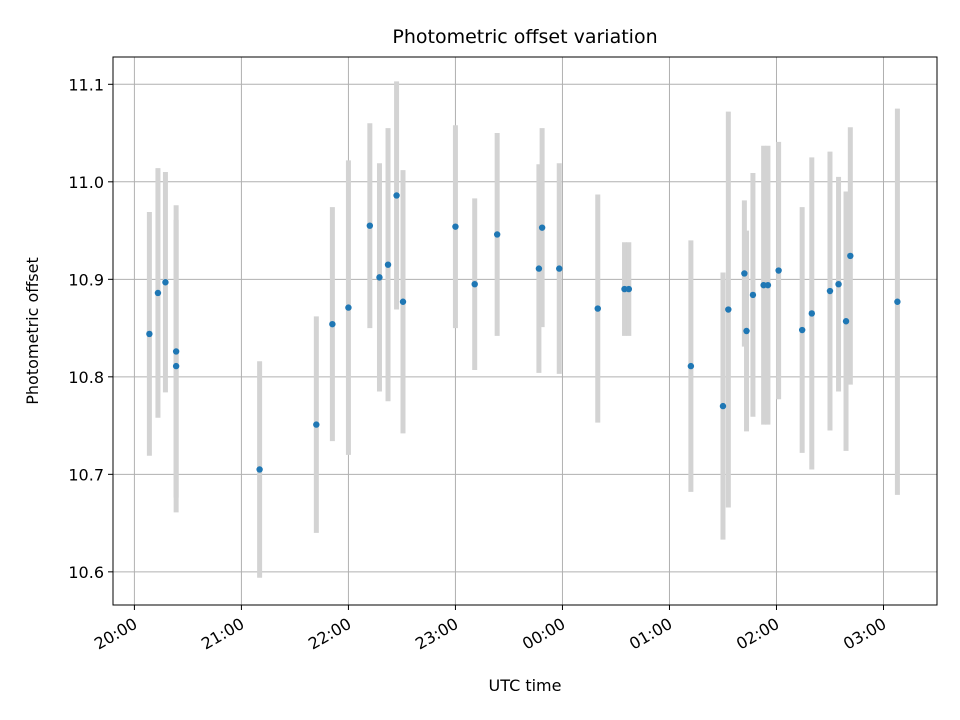  I want to click on x-axis-label: UTC time, so click(525, 685).